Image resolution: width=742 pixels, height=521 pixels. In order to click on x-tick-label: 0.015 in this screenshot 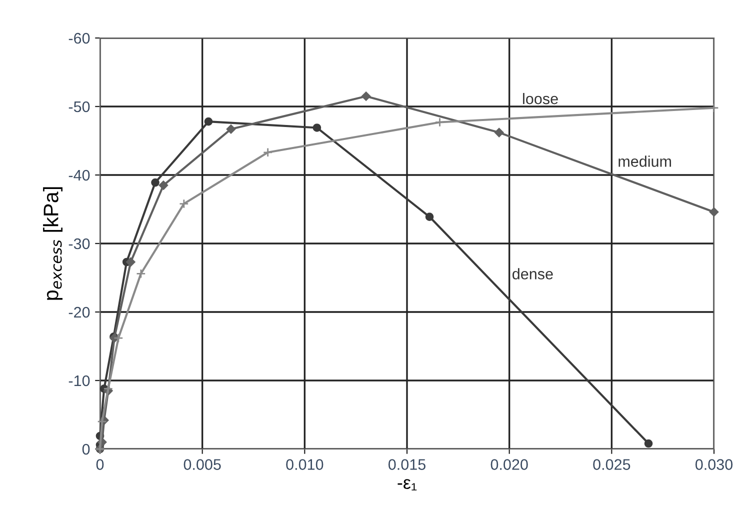, I will do `click(407, 464)`.